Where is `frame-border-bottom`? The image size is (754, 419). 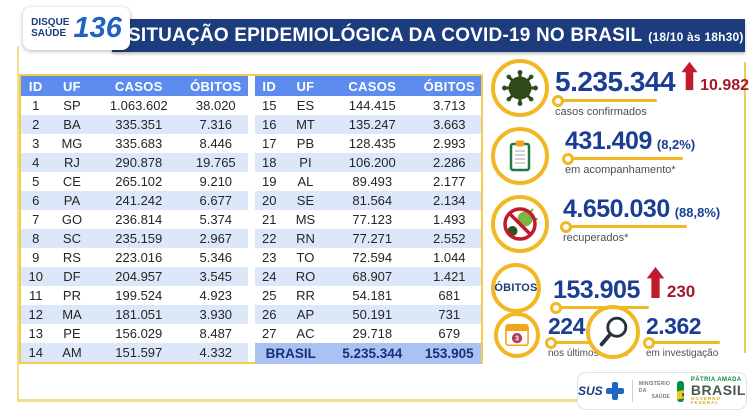 frame-border-bottom is located at coordinates (382, 400).